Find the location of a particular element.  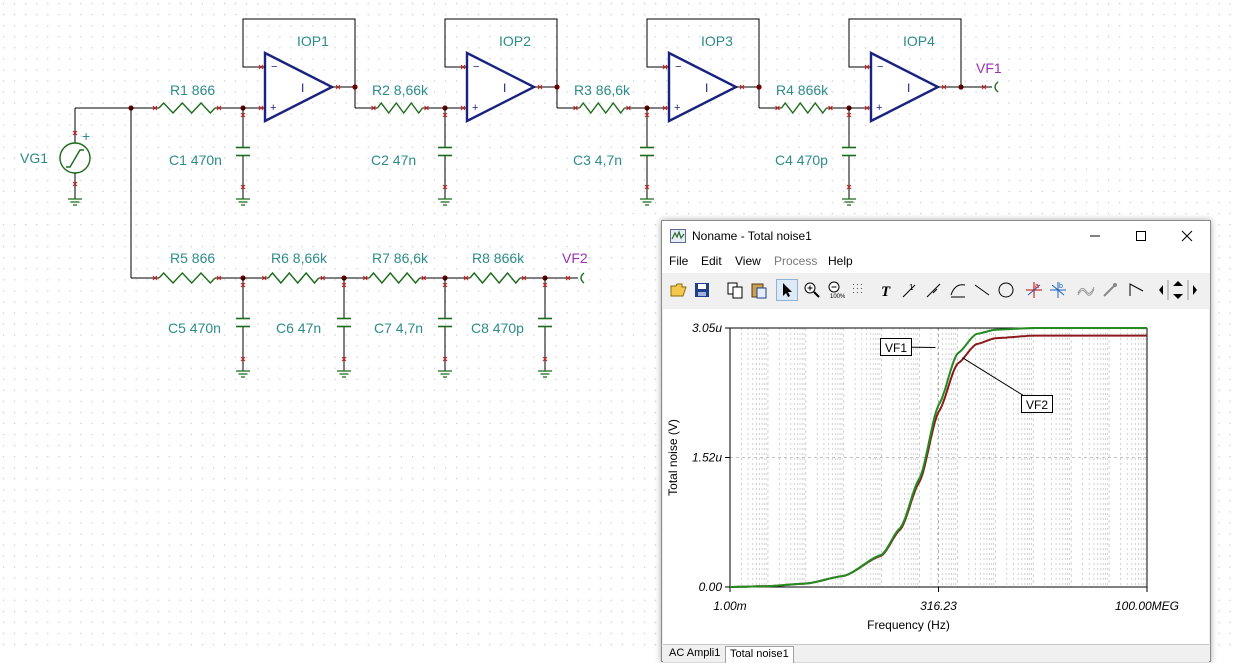

close-icon is located at coordinates (1187, 236).